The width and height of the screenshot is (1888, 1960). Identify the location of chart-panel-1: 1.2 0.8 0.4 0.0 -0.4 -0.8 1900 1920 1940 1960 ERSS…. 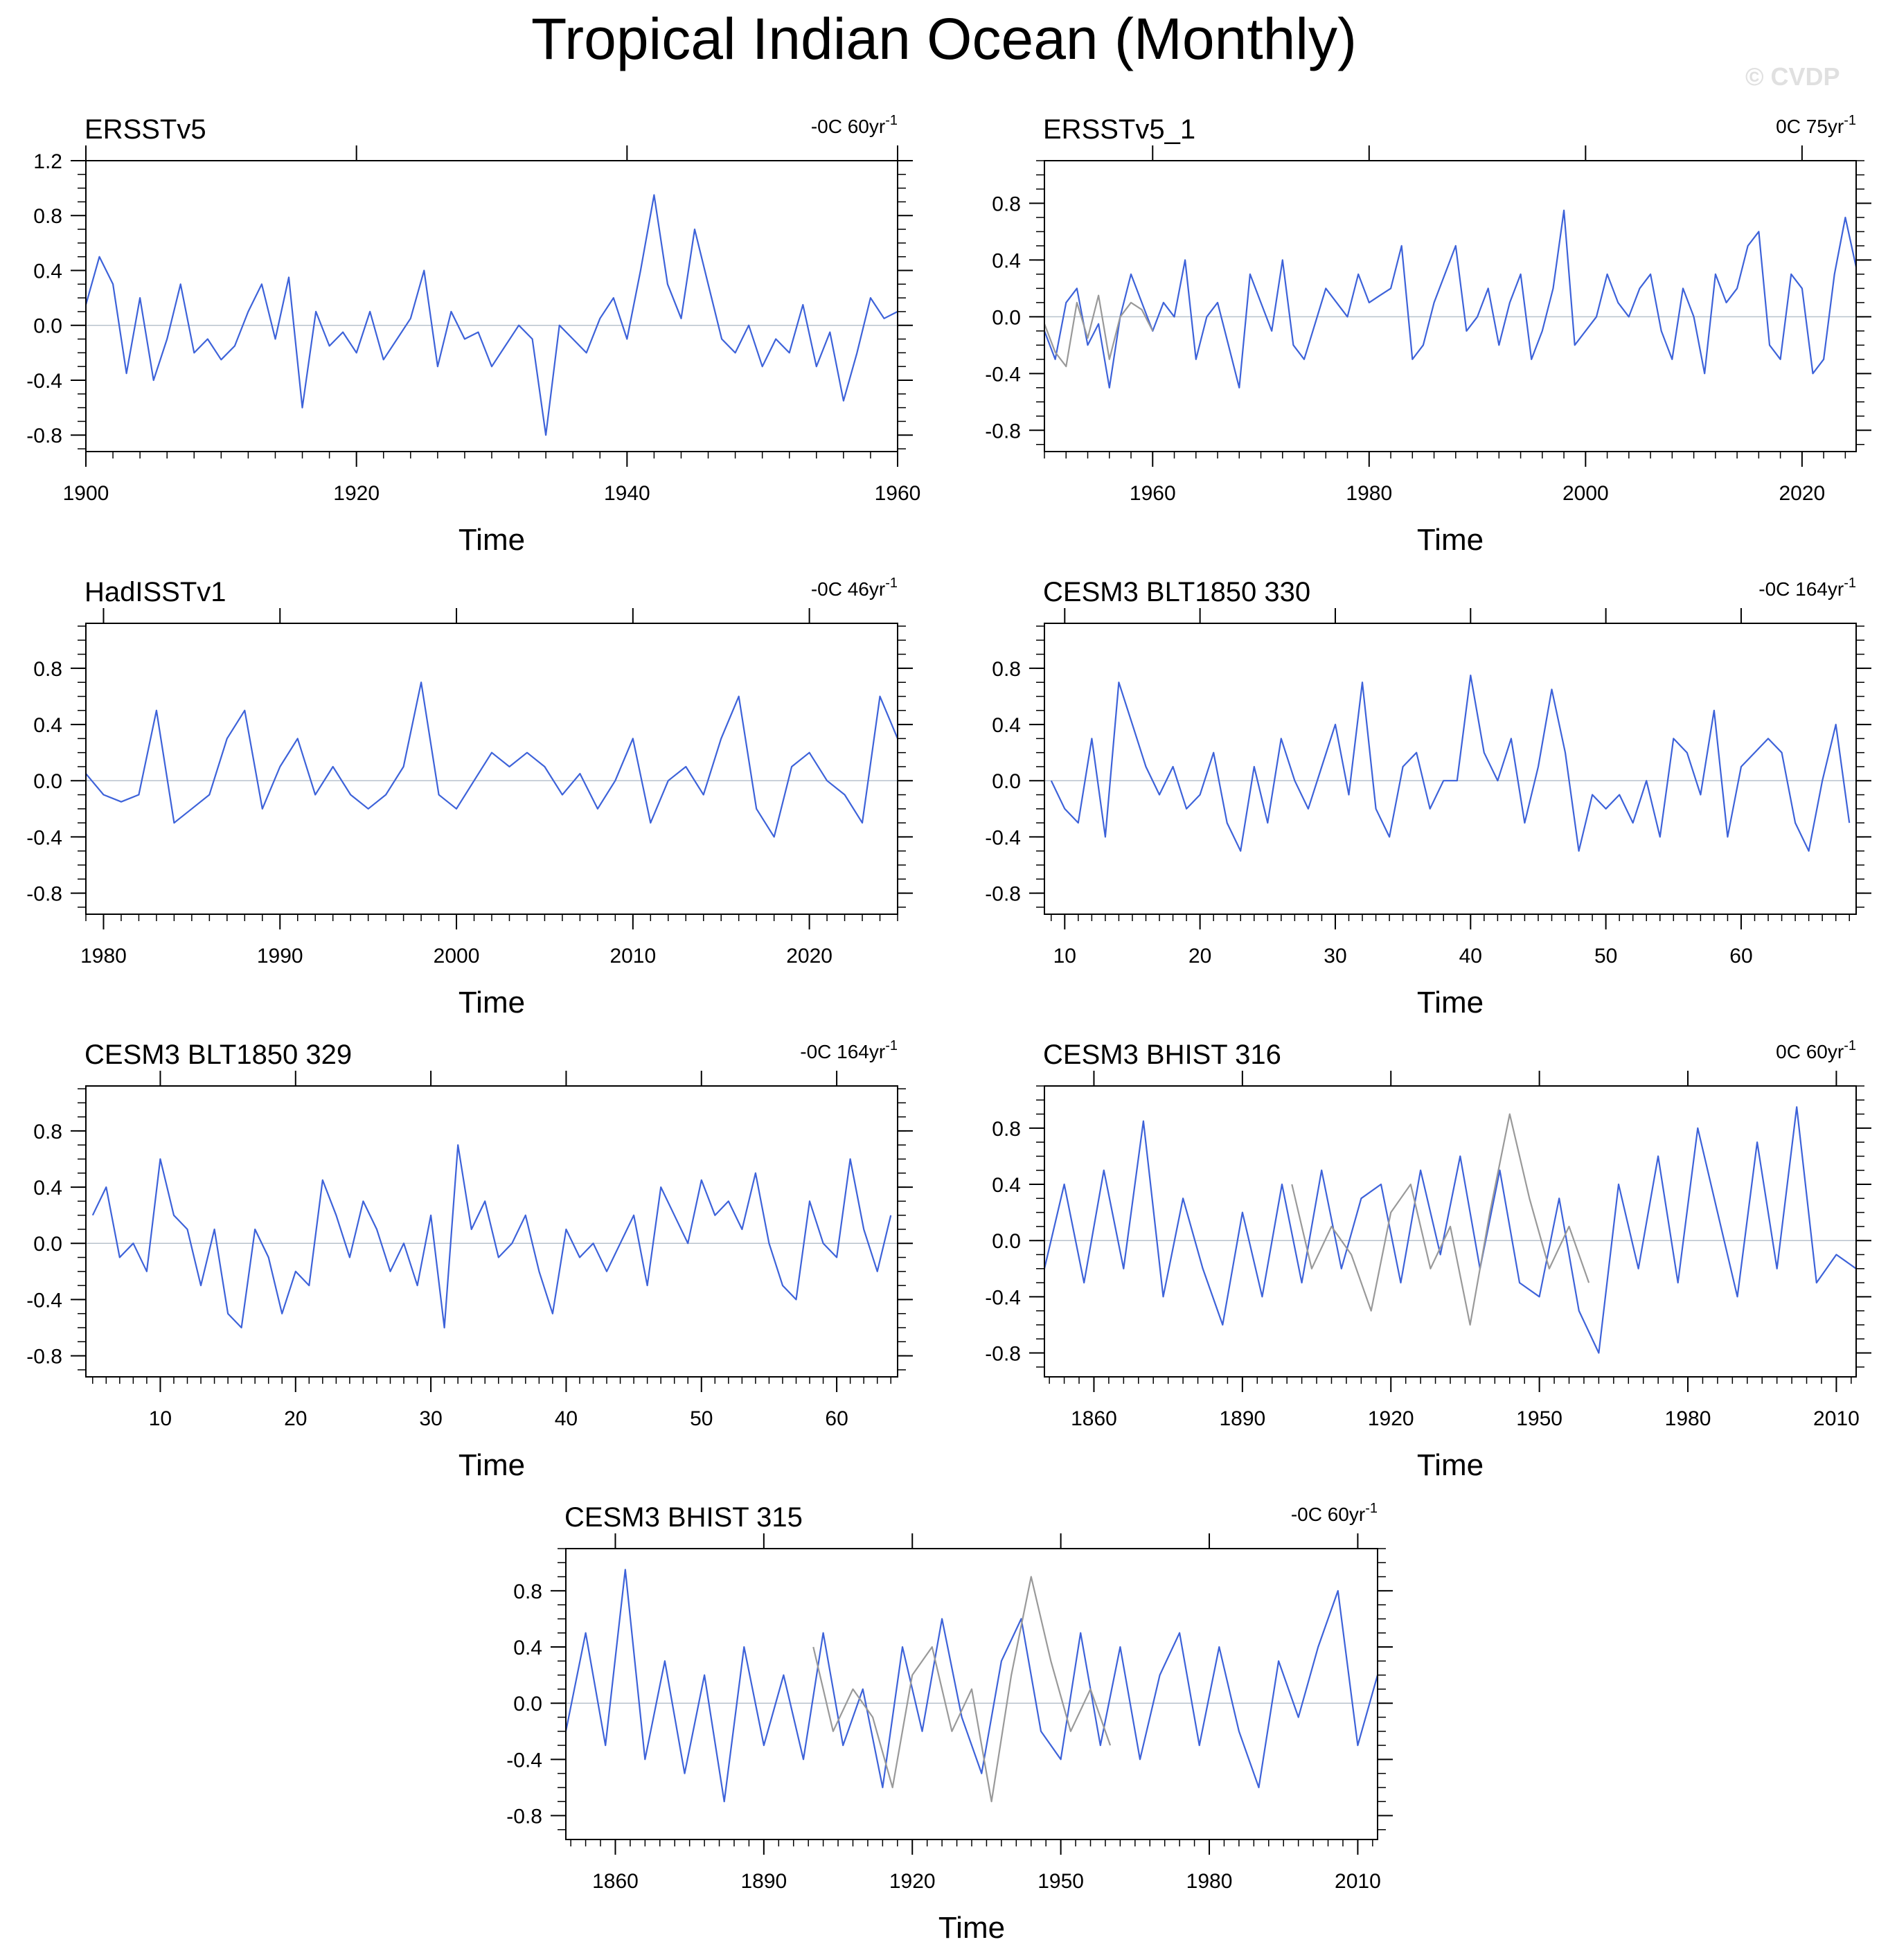
(473, 335).